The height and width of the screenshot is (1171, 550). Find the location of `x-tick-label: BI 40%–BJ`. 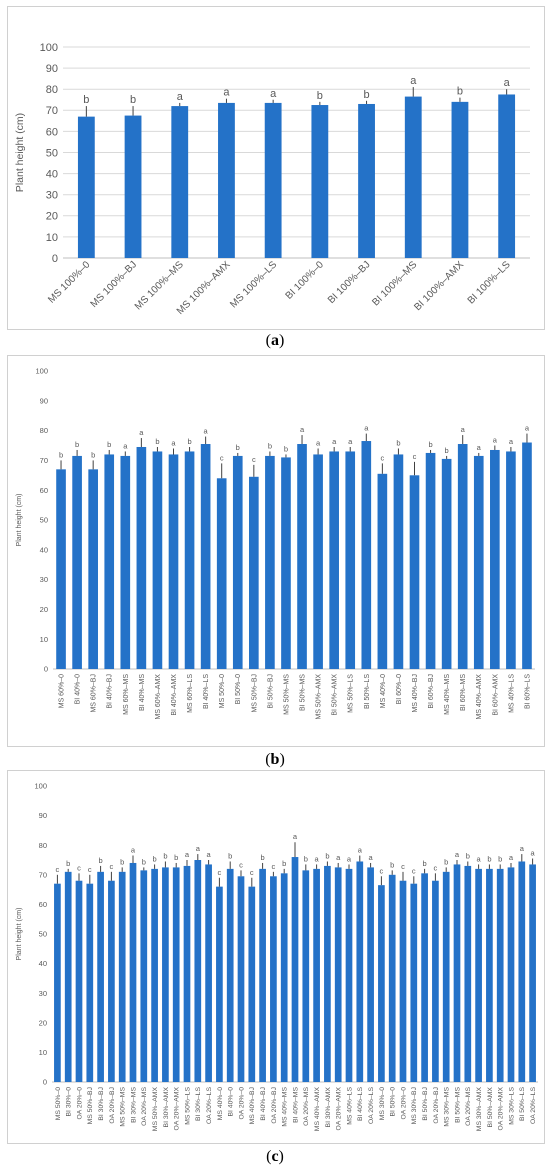

x-tick-label: BI 40%–BJ is located at coordinates (110, 691).